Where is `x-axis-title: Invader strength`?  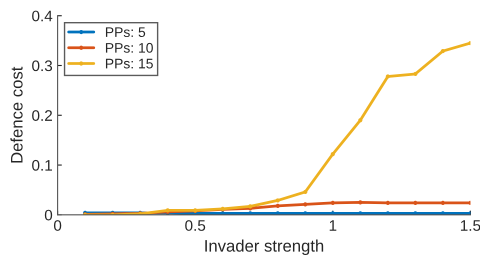
x-axis-title: Invader strength is located at coordinates (264, 248).